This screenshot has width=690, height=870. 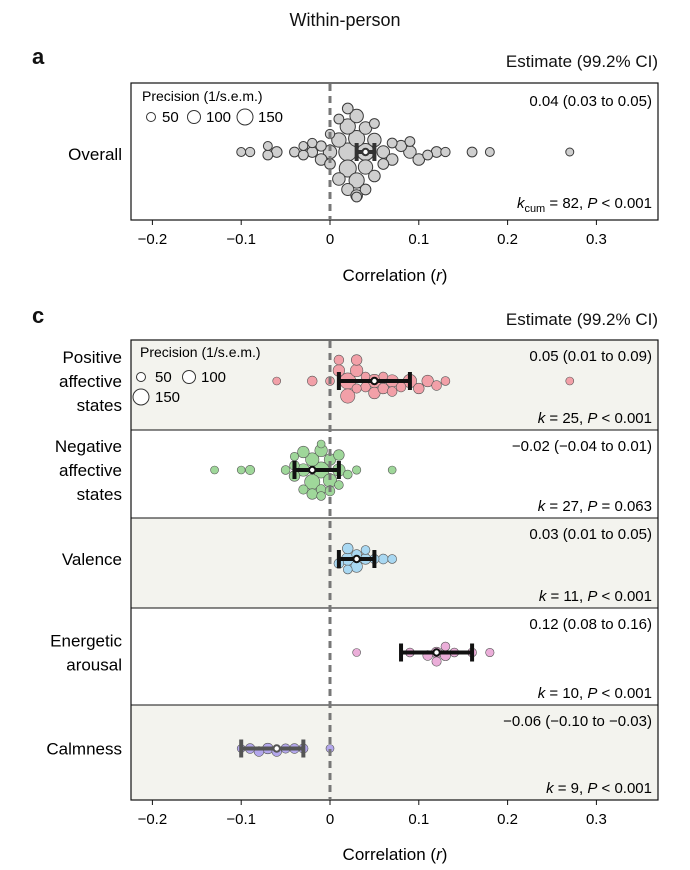 I want to click on legend-c-label-150: 150, so click(x=167, y=397).